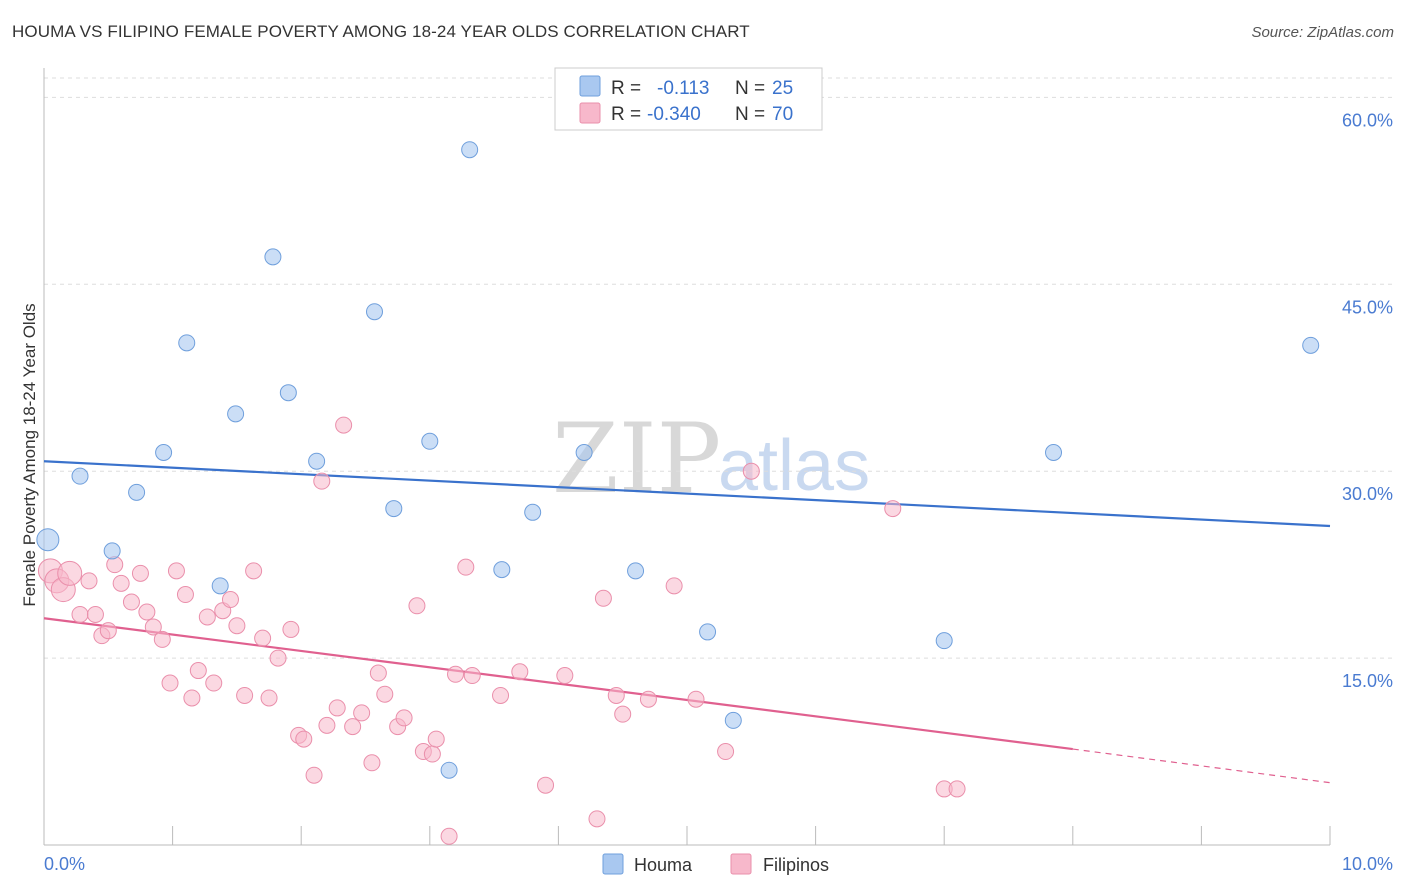 The height and width of the screenshot is (892, 1406). What do you see at coordinates (613, 864) in the screenshot?
I see `bottom-legend-houma-swatch` at bounding box center [613, 864].